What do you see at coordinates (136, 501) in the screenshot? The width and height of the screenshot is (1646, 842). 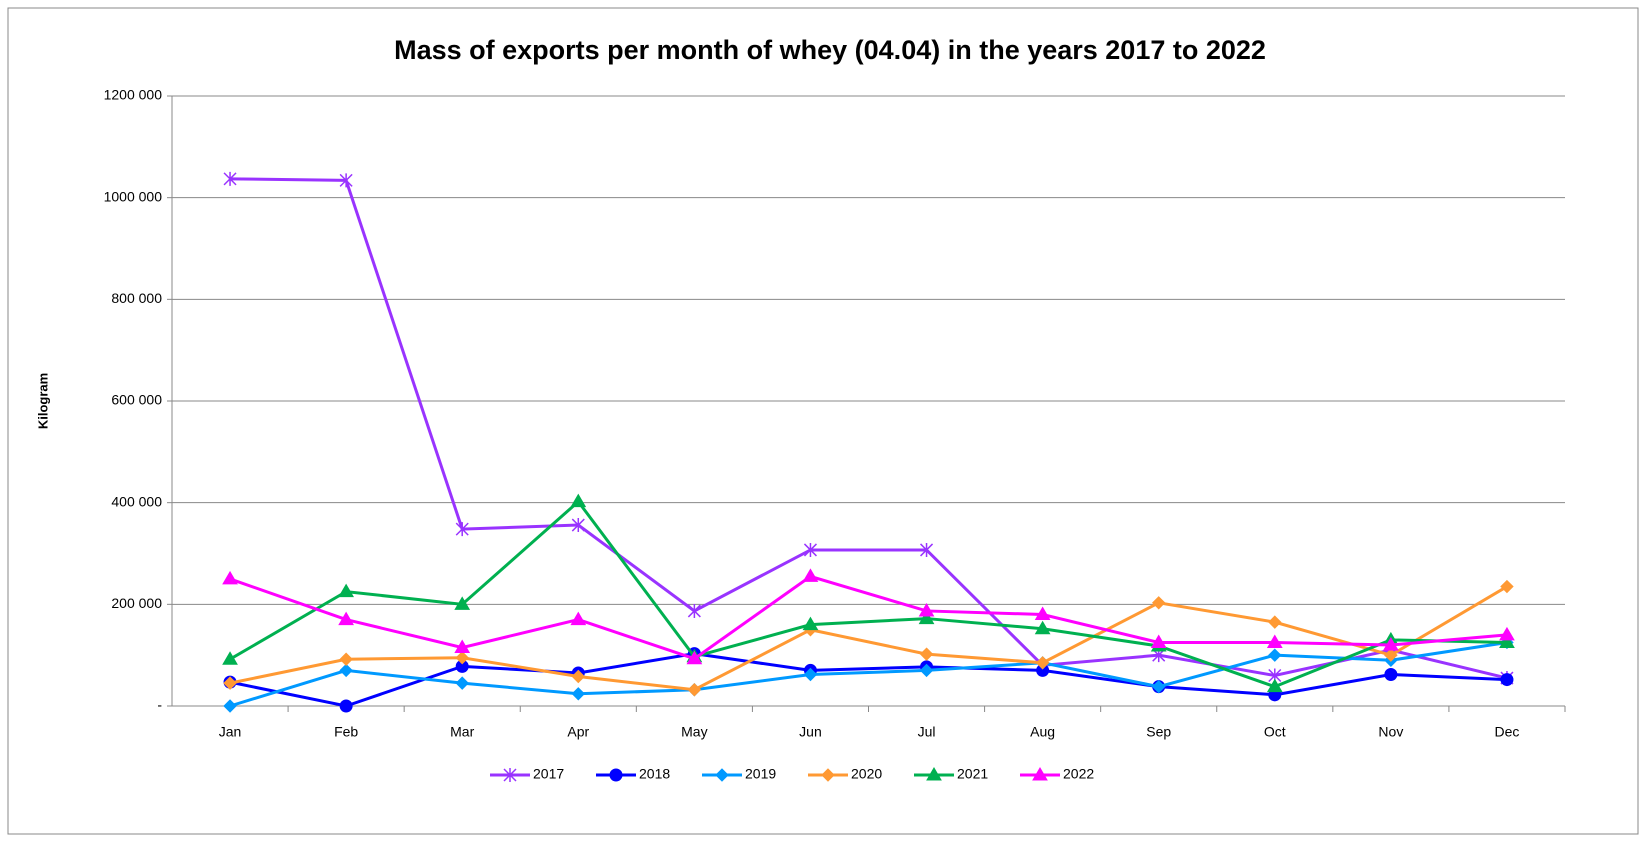 I see `y-tick-label: 400 000` at bounding box center [136, 501].